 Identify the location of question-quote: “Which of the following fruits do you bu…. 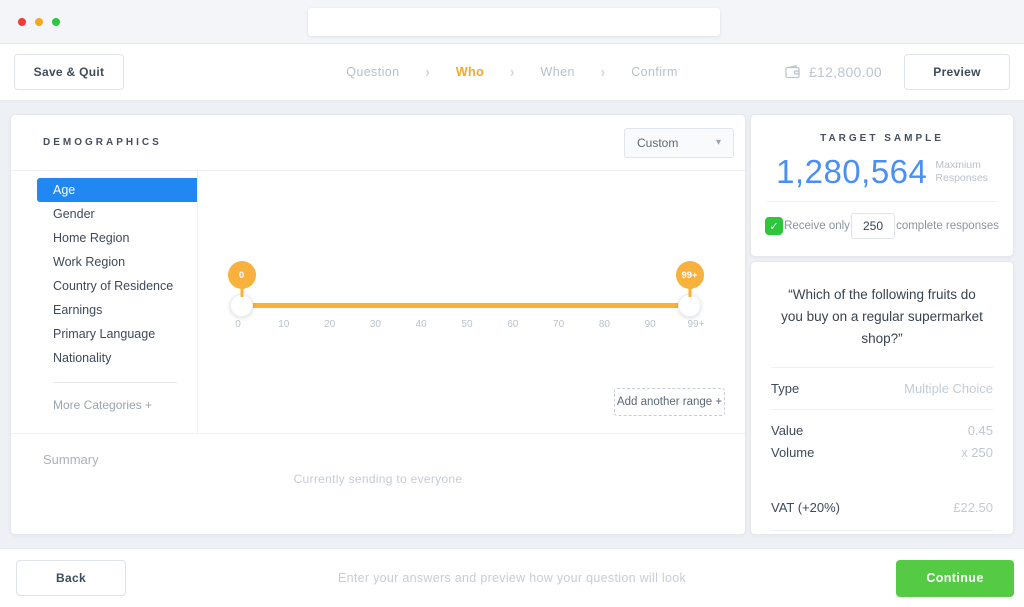
(882, 316).